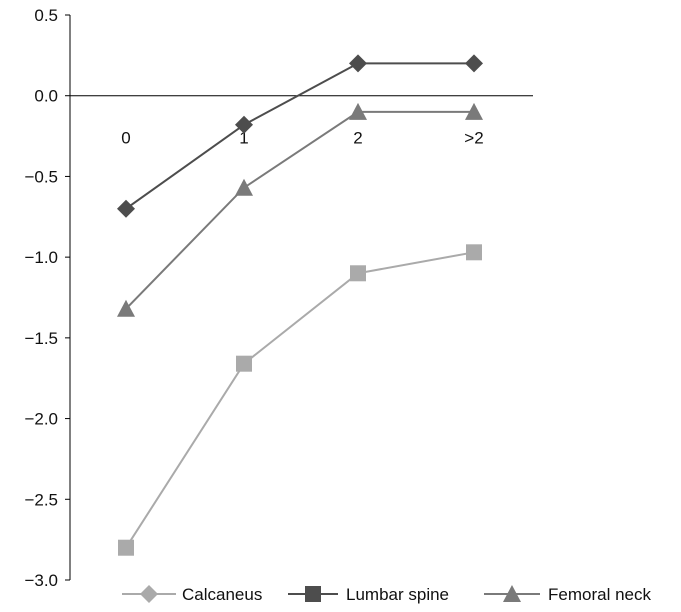 This screenshot has height=612, width=681. I want to click on legend-label: Calcaneus, so click(222, 594).